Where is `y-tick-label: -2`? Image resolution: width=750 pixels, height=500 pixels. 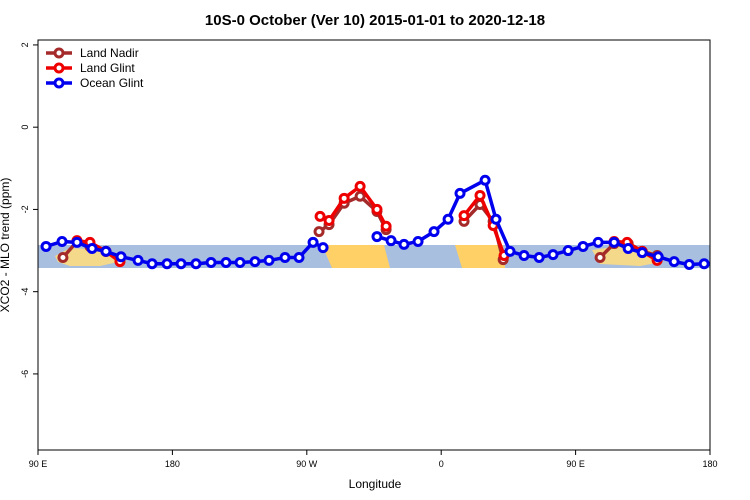 y-tick-label: -2 is located at coordinates (25, 209).